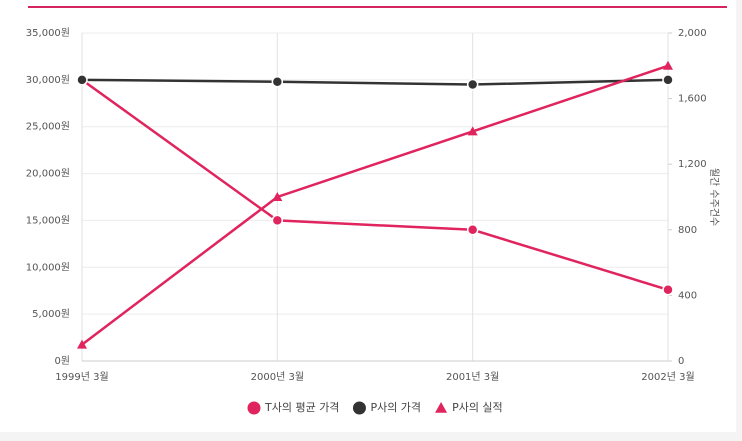  I want to click on y2-tick-label: 1,600, so click(692, 99).